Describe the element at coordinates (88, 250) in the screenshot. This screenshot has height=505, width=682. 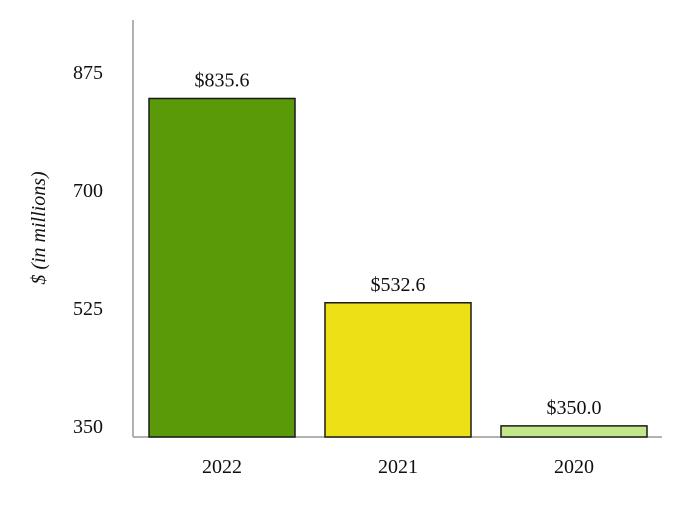
I see `y-tick-labels: 350 525 700 875` at that location.